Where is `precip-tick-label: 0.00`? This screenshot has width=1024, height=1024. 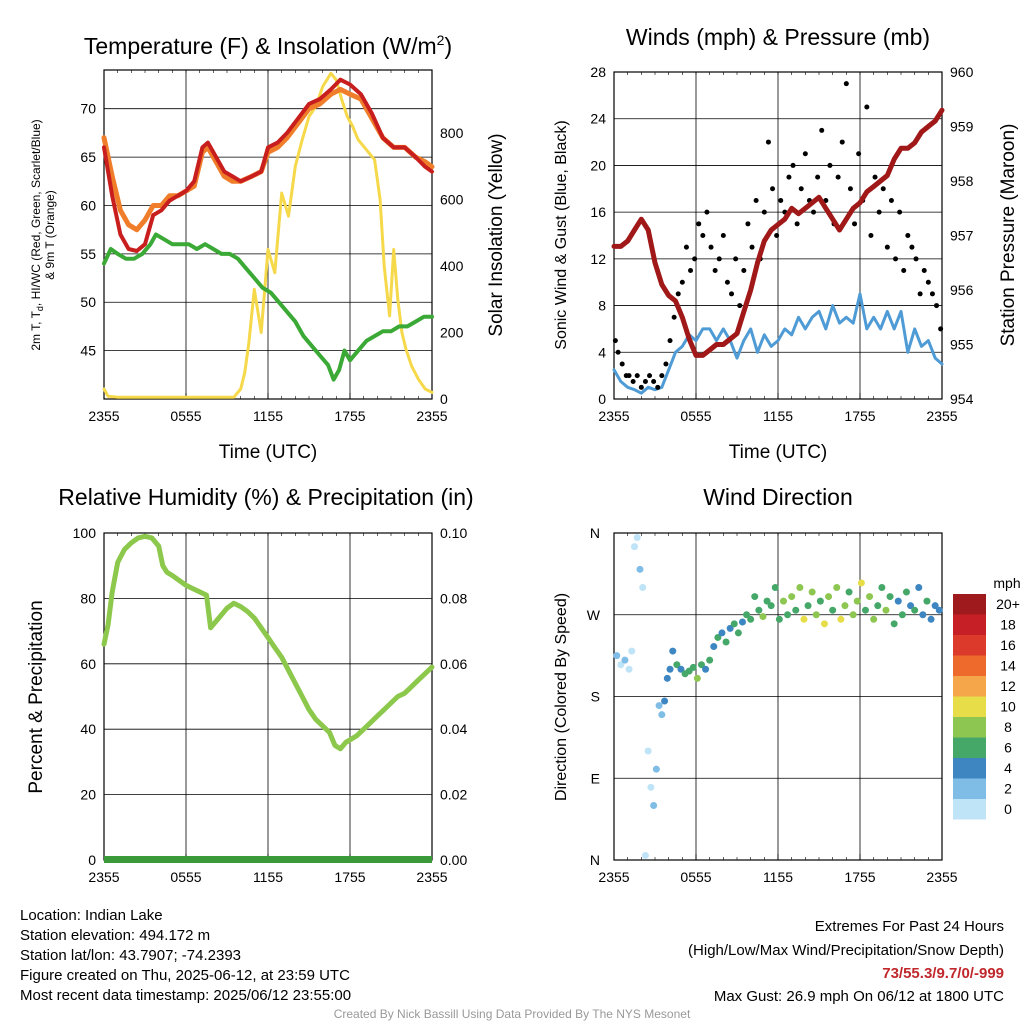
precip-tick-label: 0.00 is located at coordinates (453, 860).